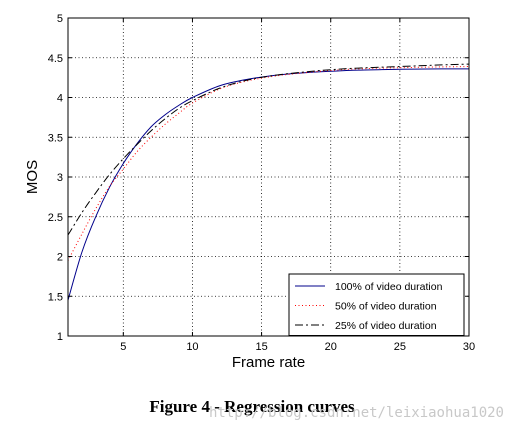 This screenshot has width=516, height=434. I want to click on legend-label-1: 100% of video duration, so click(389, 287).